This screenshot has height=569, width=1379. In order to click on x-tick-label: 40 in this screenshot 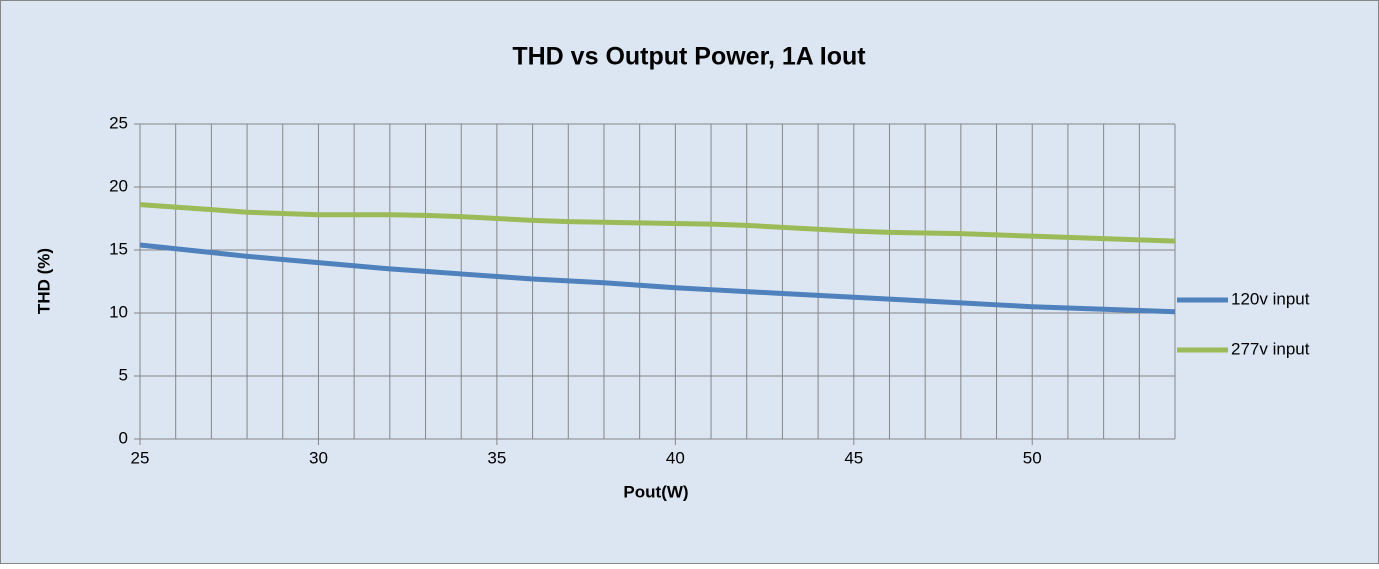, I will do `click(675, 457)`.